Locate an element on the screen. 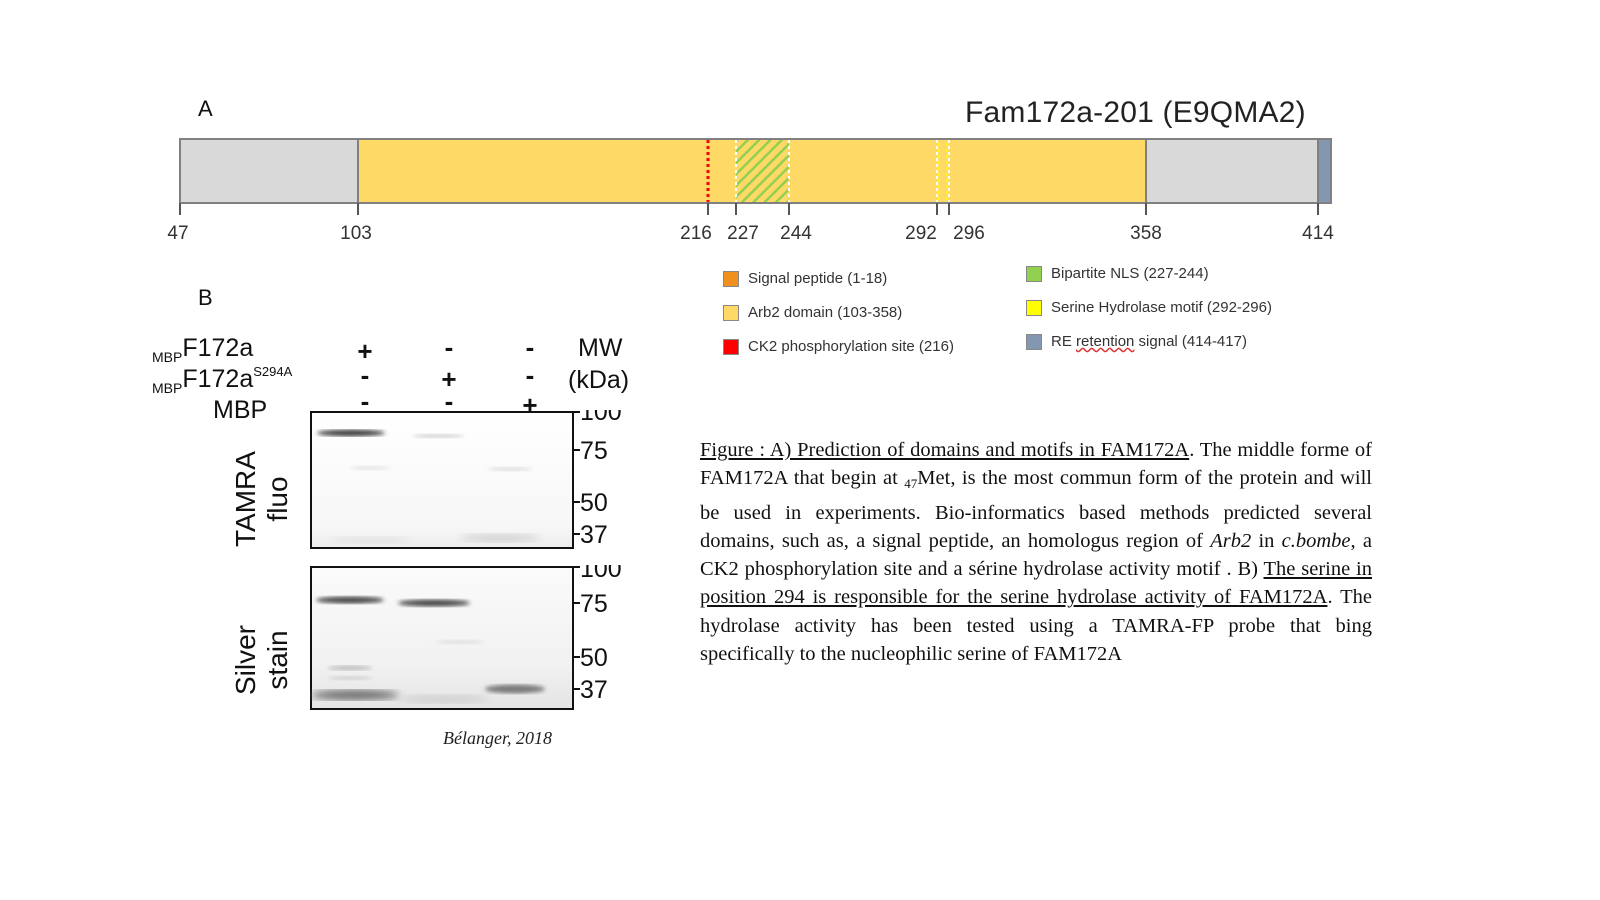 Image resolution: width=1600 pixels, height=900 pixels. citation: Bélanger, 2018 is located at coordinates (497, 738).